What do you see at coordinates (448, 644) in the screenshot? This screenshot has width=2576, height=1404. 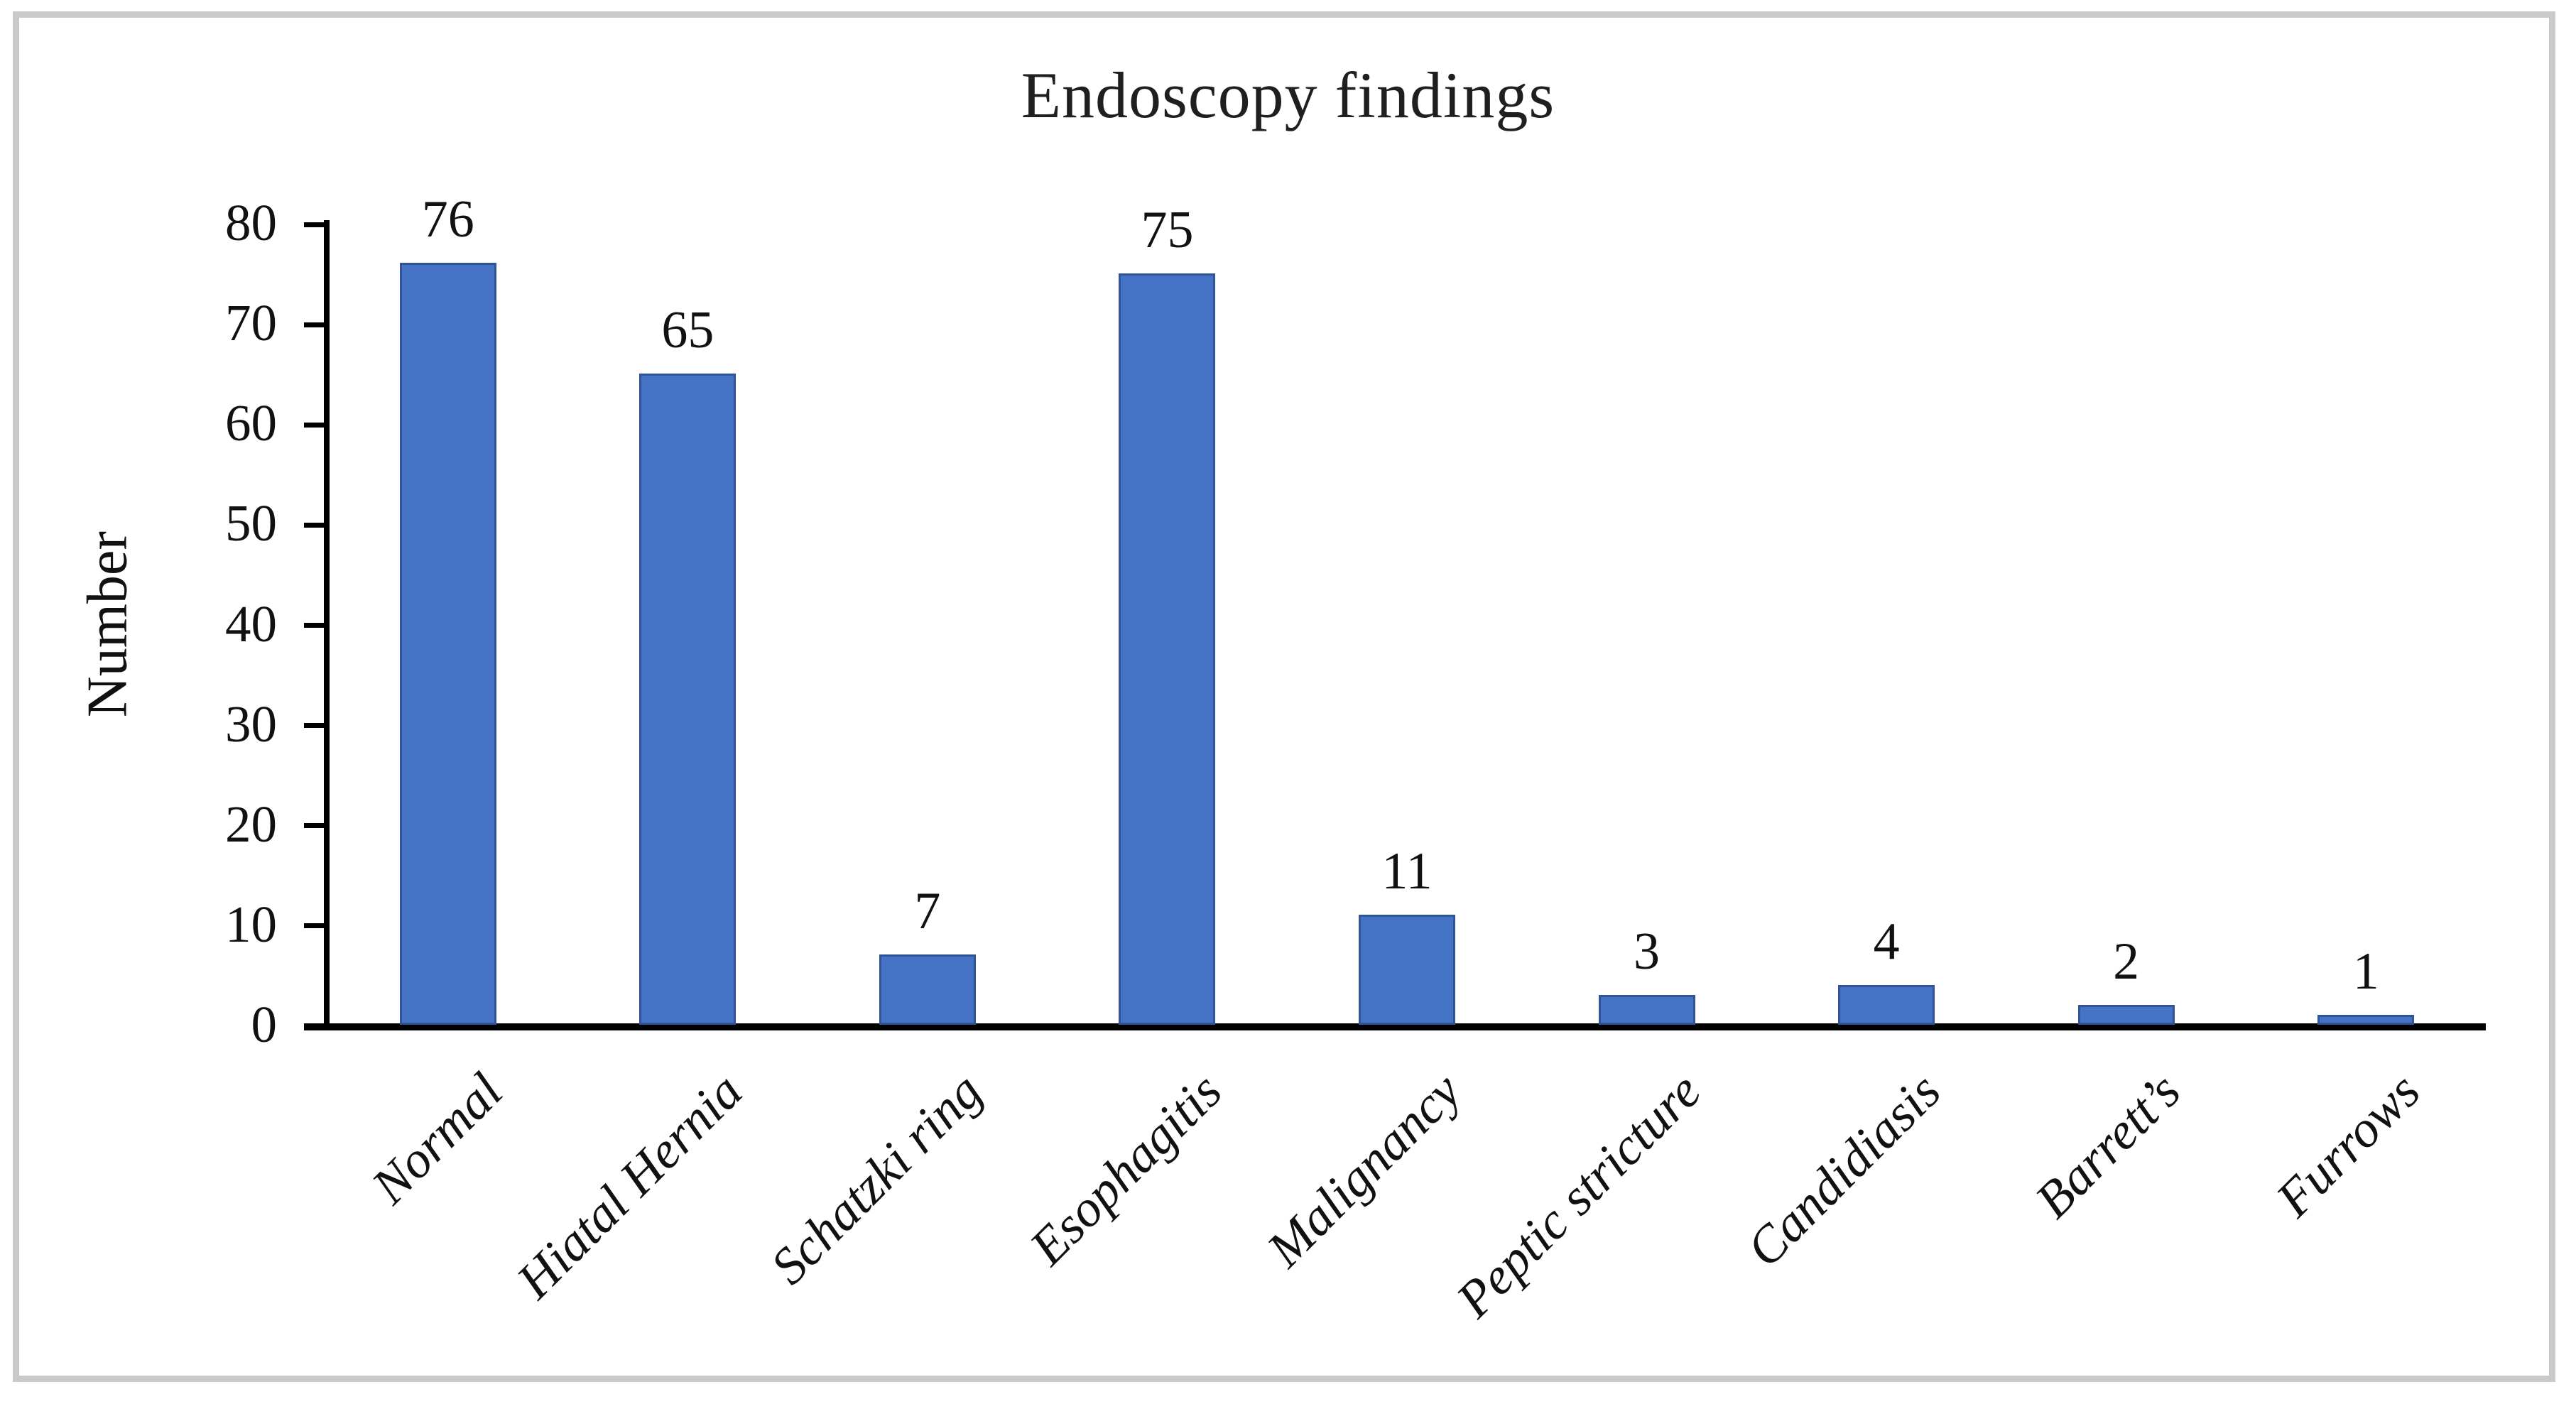 I see `bar-normal` at bounding box center [448, 644].